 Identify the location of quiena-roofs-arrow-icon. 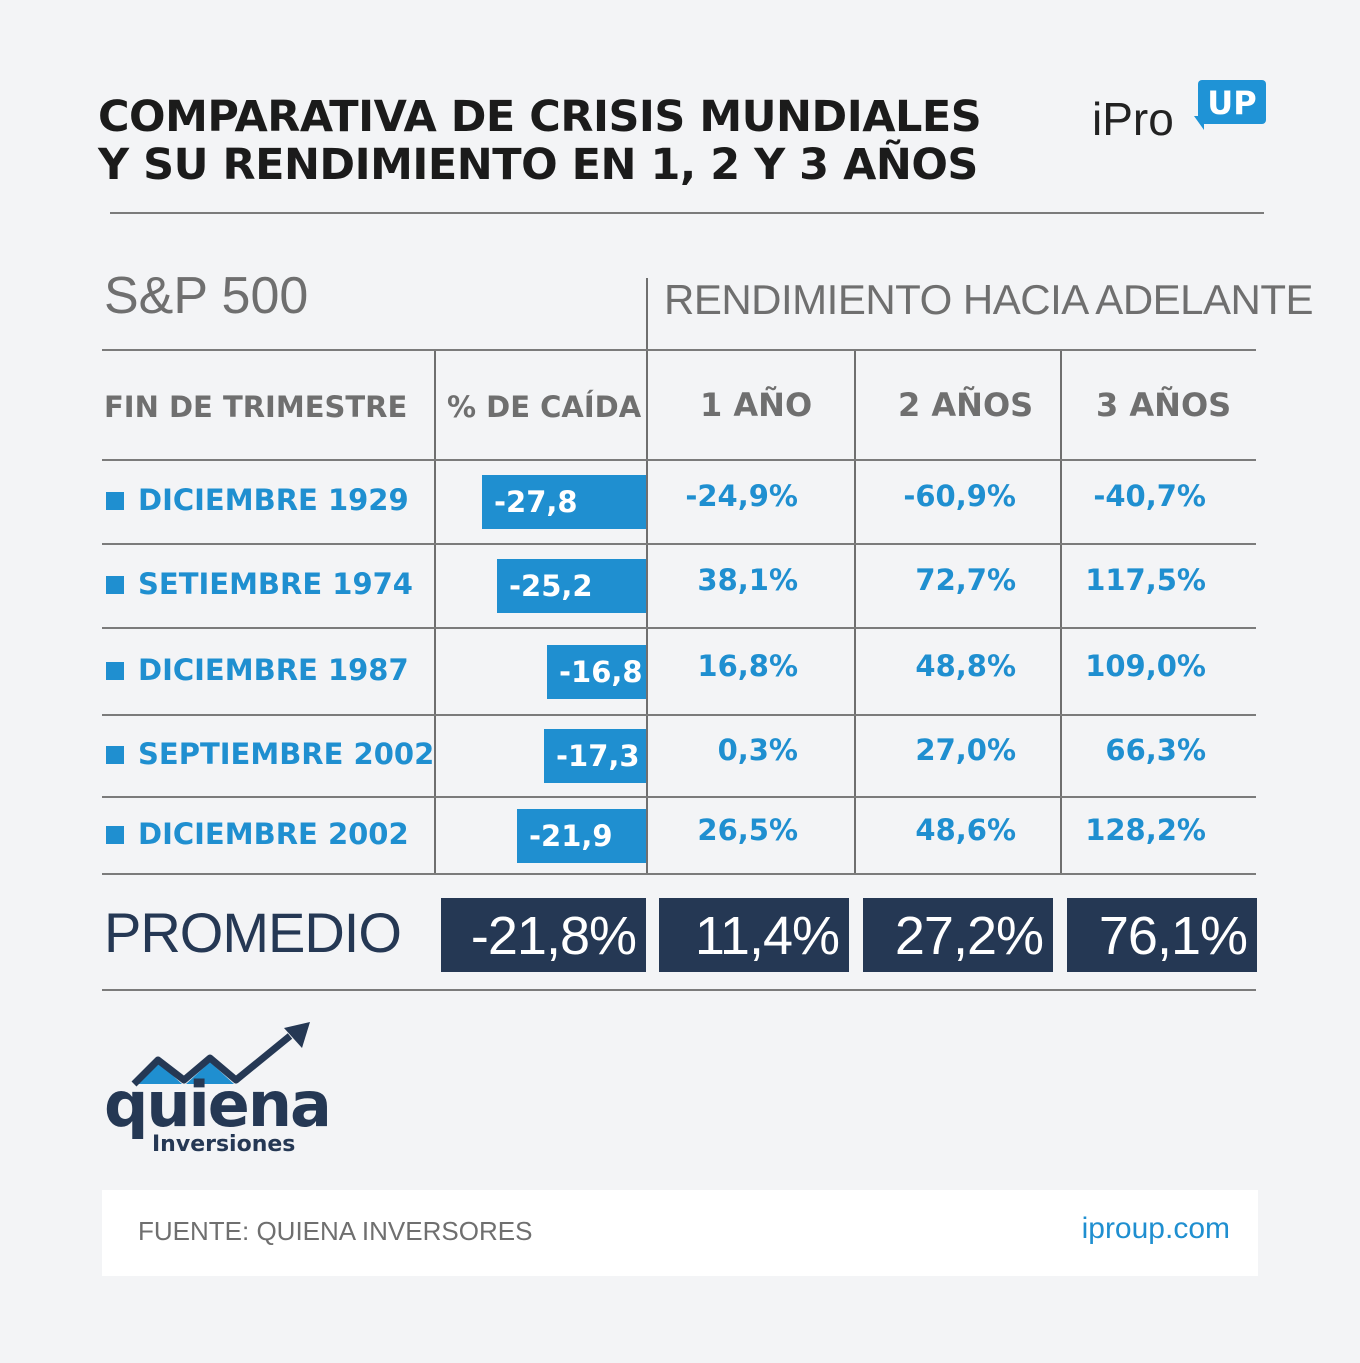
(220, 1054).